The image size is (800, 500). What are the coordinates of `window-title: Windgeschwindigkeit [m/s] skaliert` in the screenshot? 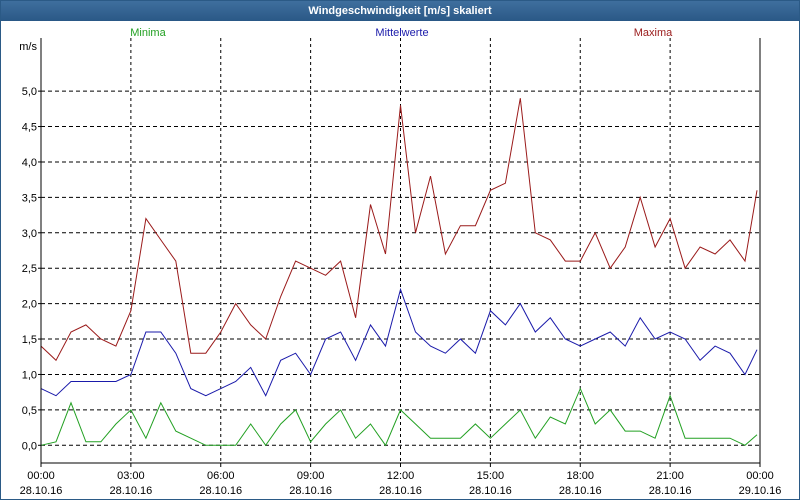 It's located at (400, 11).